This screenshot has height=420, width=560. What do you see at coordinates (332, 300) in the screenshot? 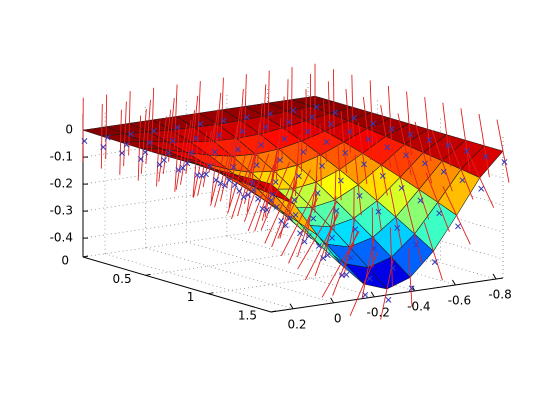
I see `x-tick-mark` at bounding box center [332, 300].